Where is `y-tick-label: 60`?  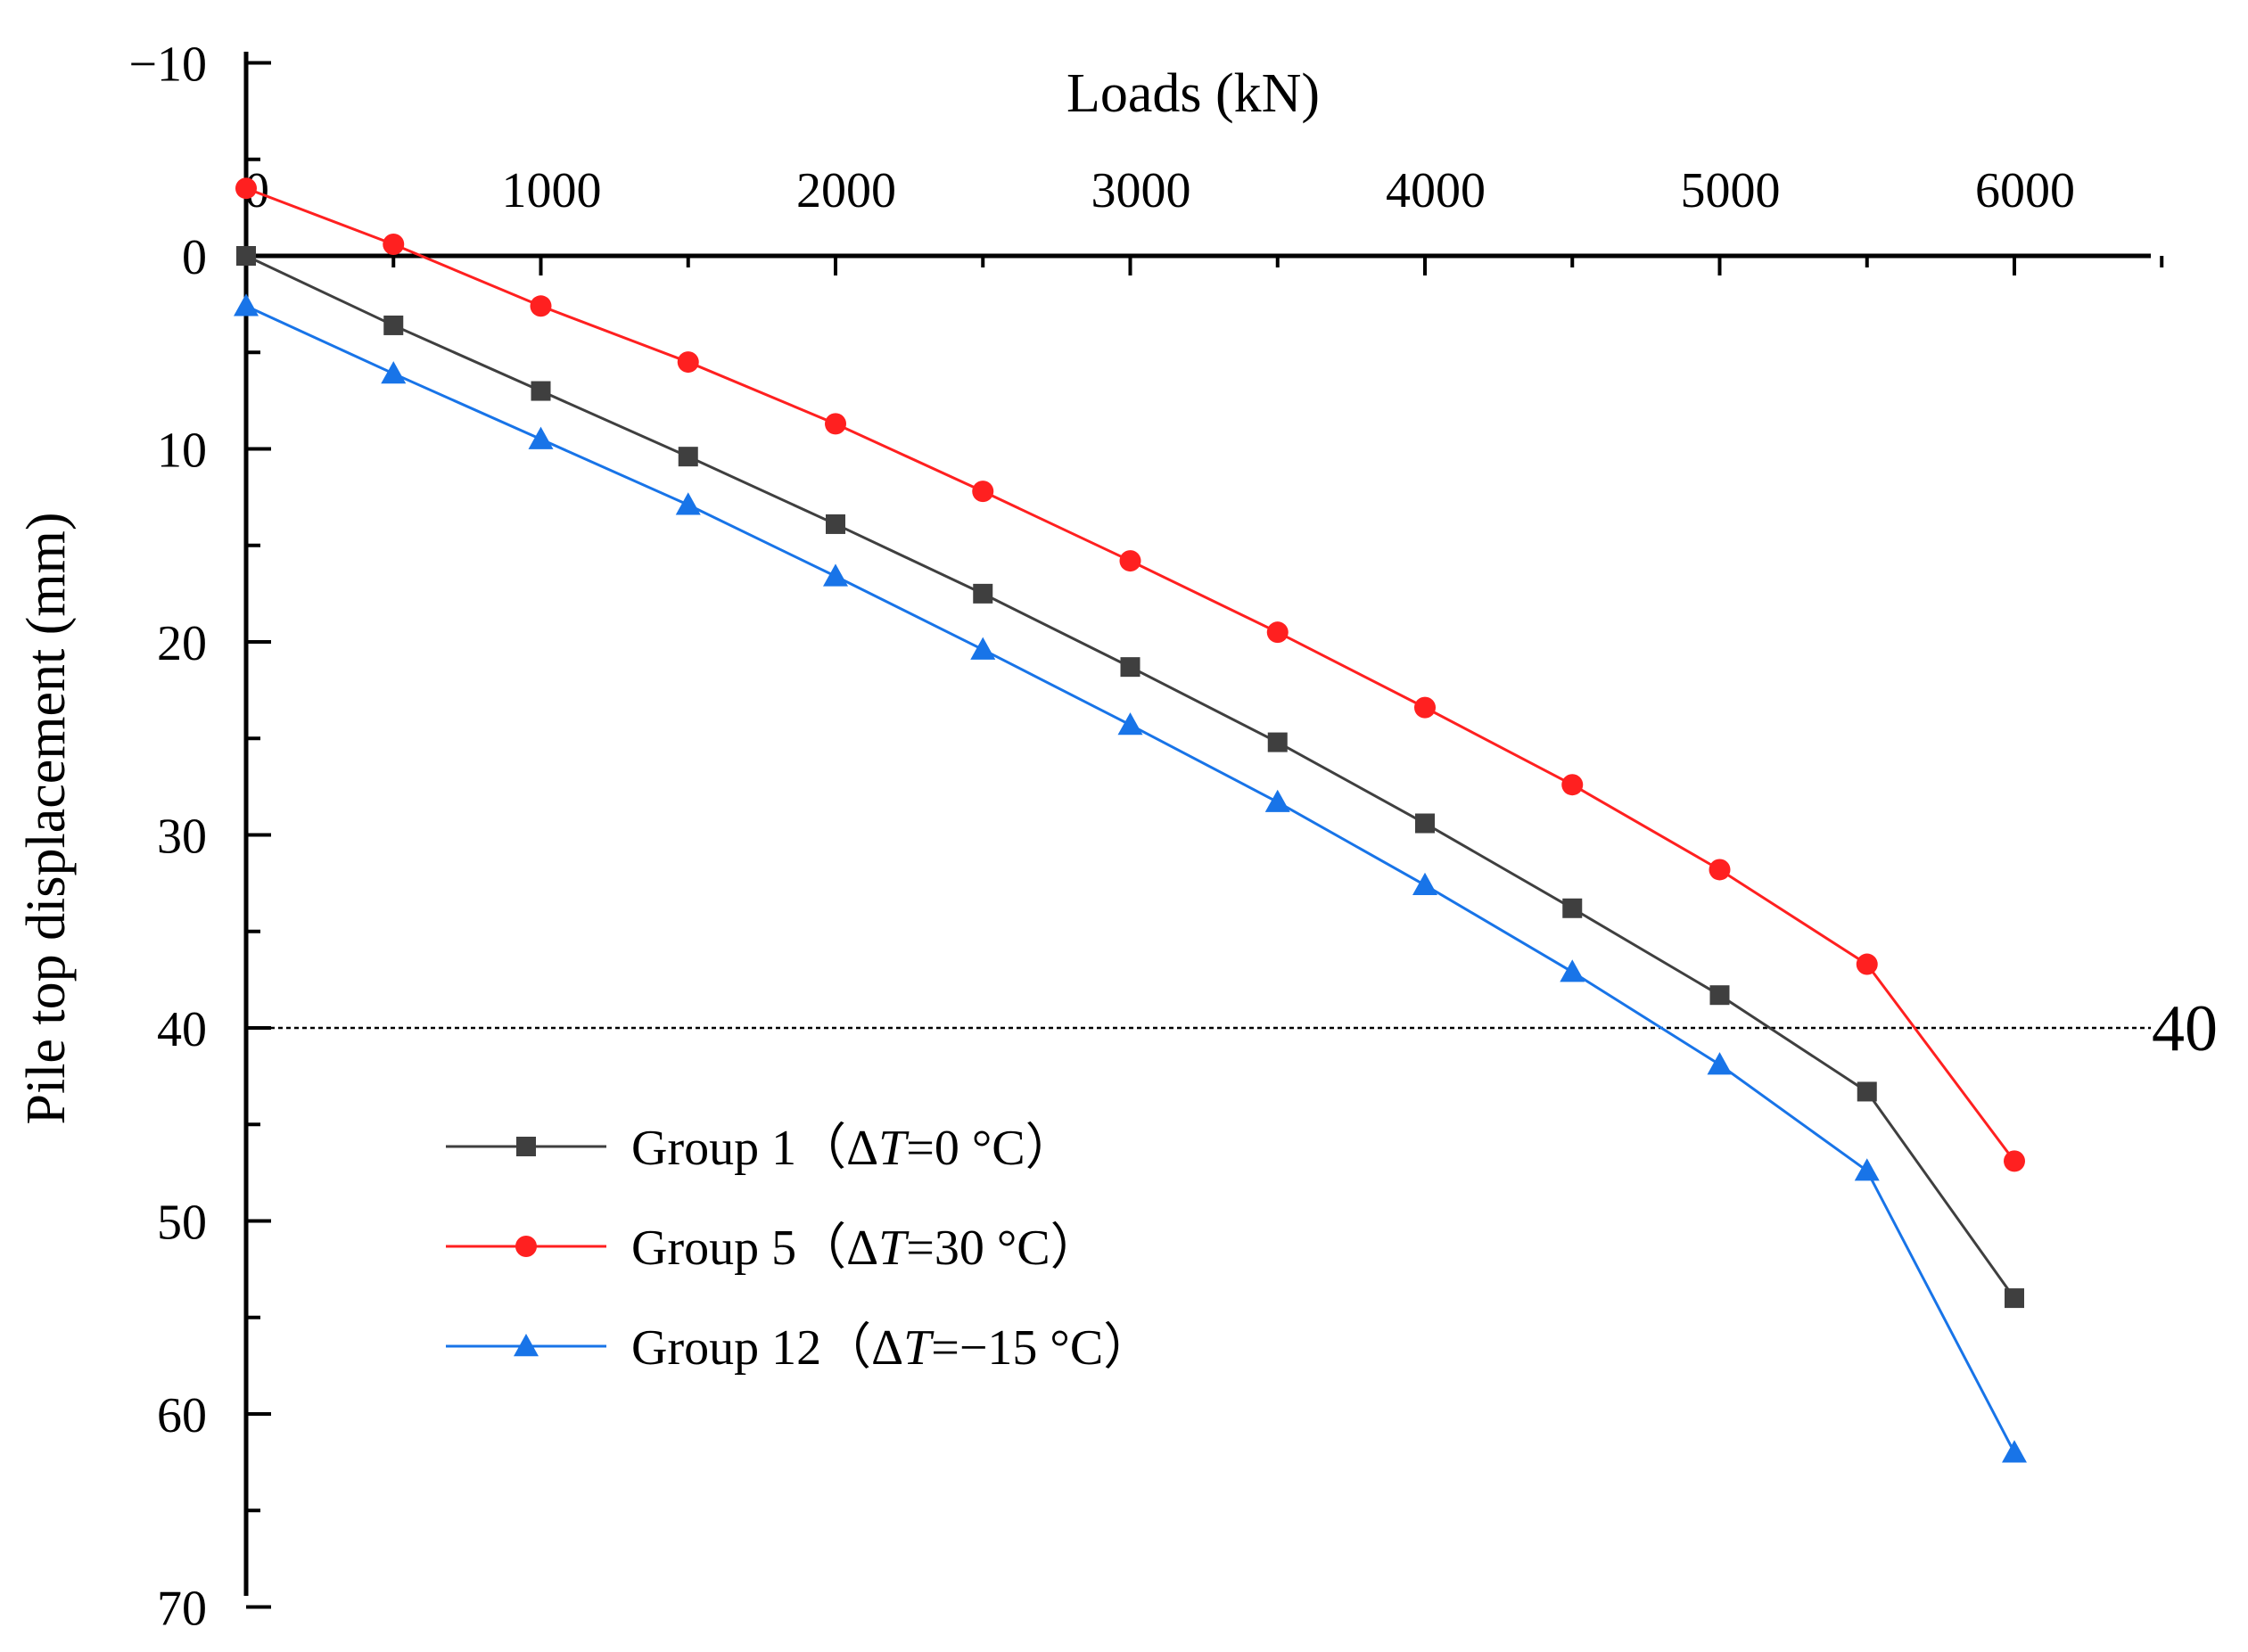 y-tick-label: 60 is located at coordinates (182, 1415).